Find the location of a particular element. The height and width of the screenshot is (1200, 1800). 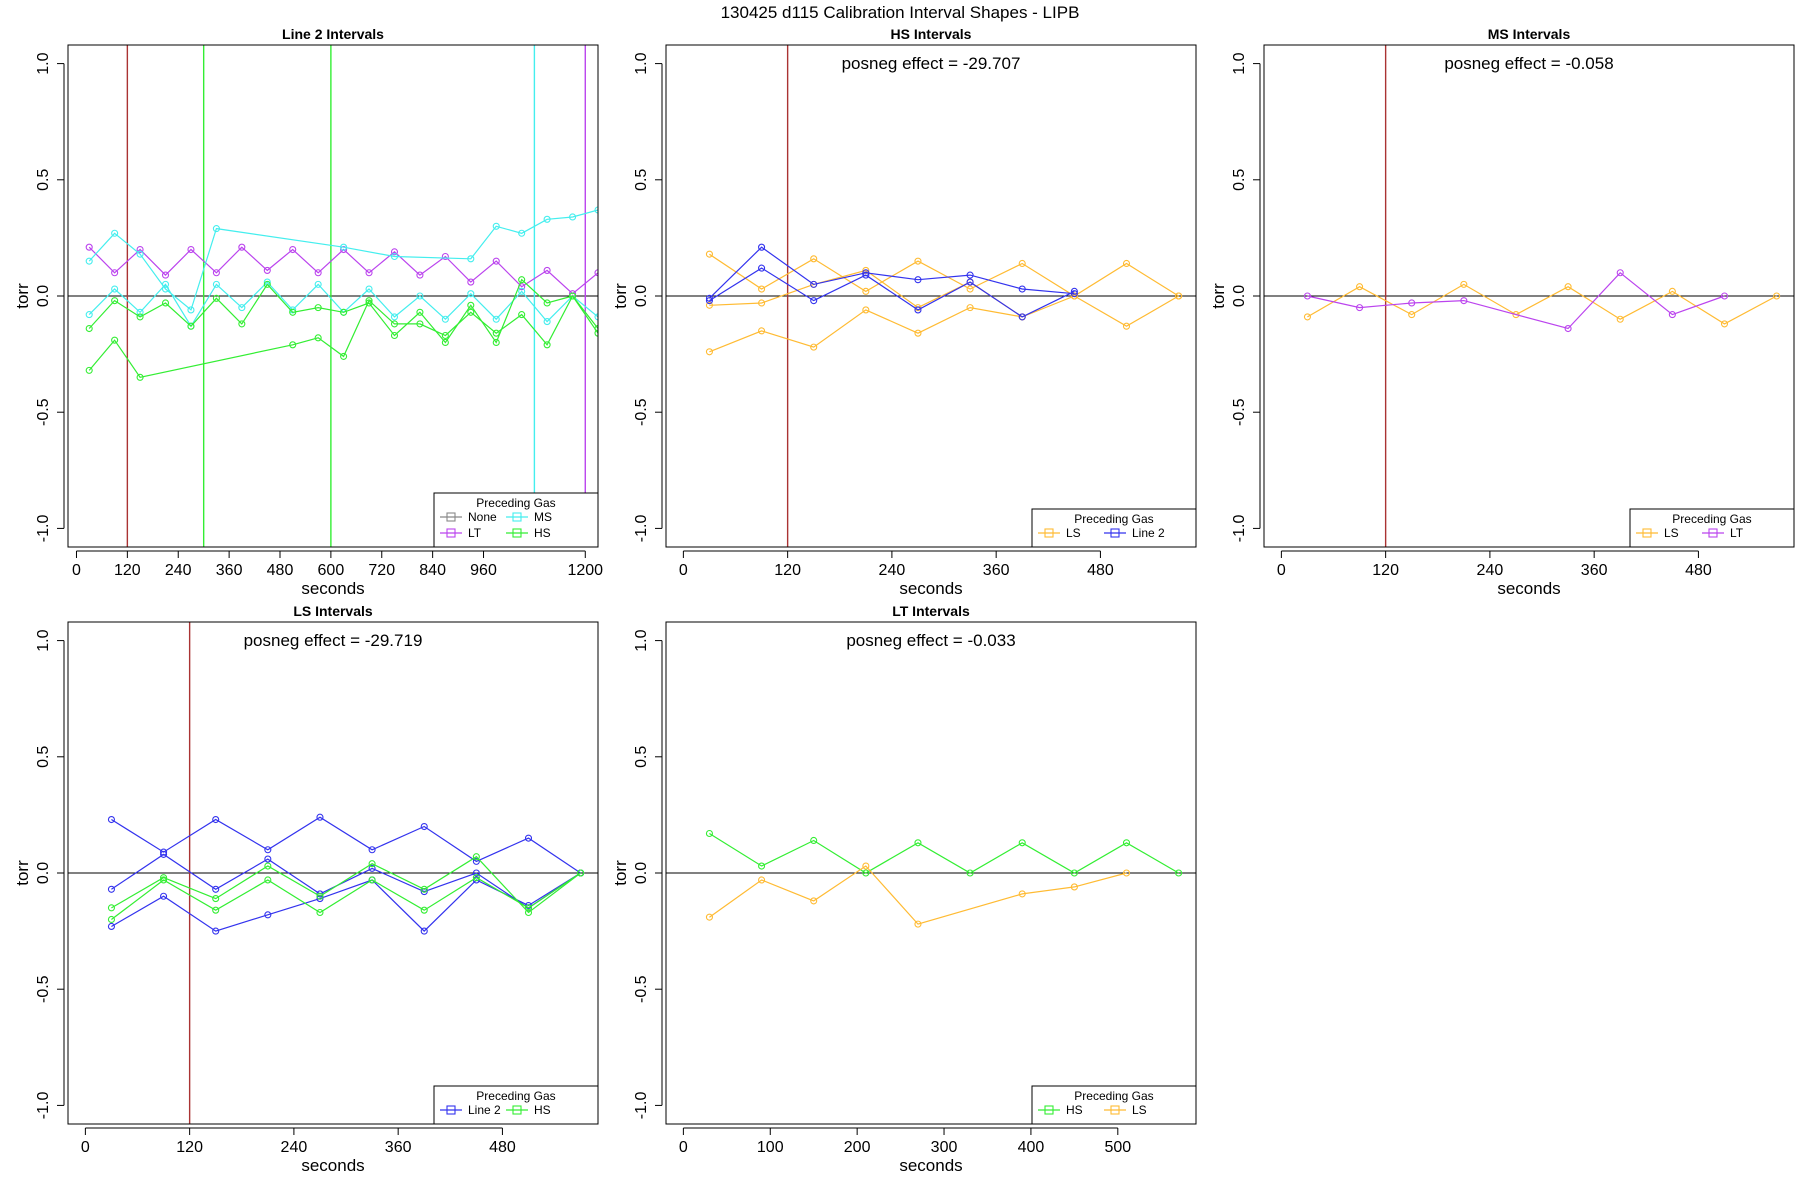

legend-entry-ms: MS is located at coordinates (543, 517).